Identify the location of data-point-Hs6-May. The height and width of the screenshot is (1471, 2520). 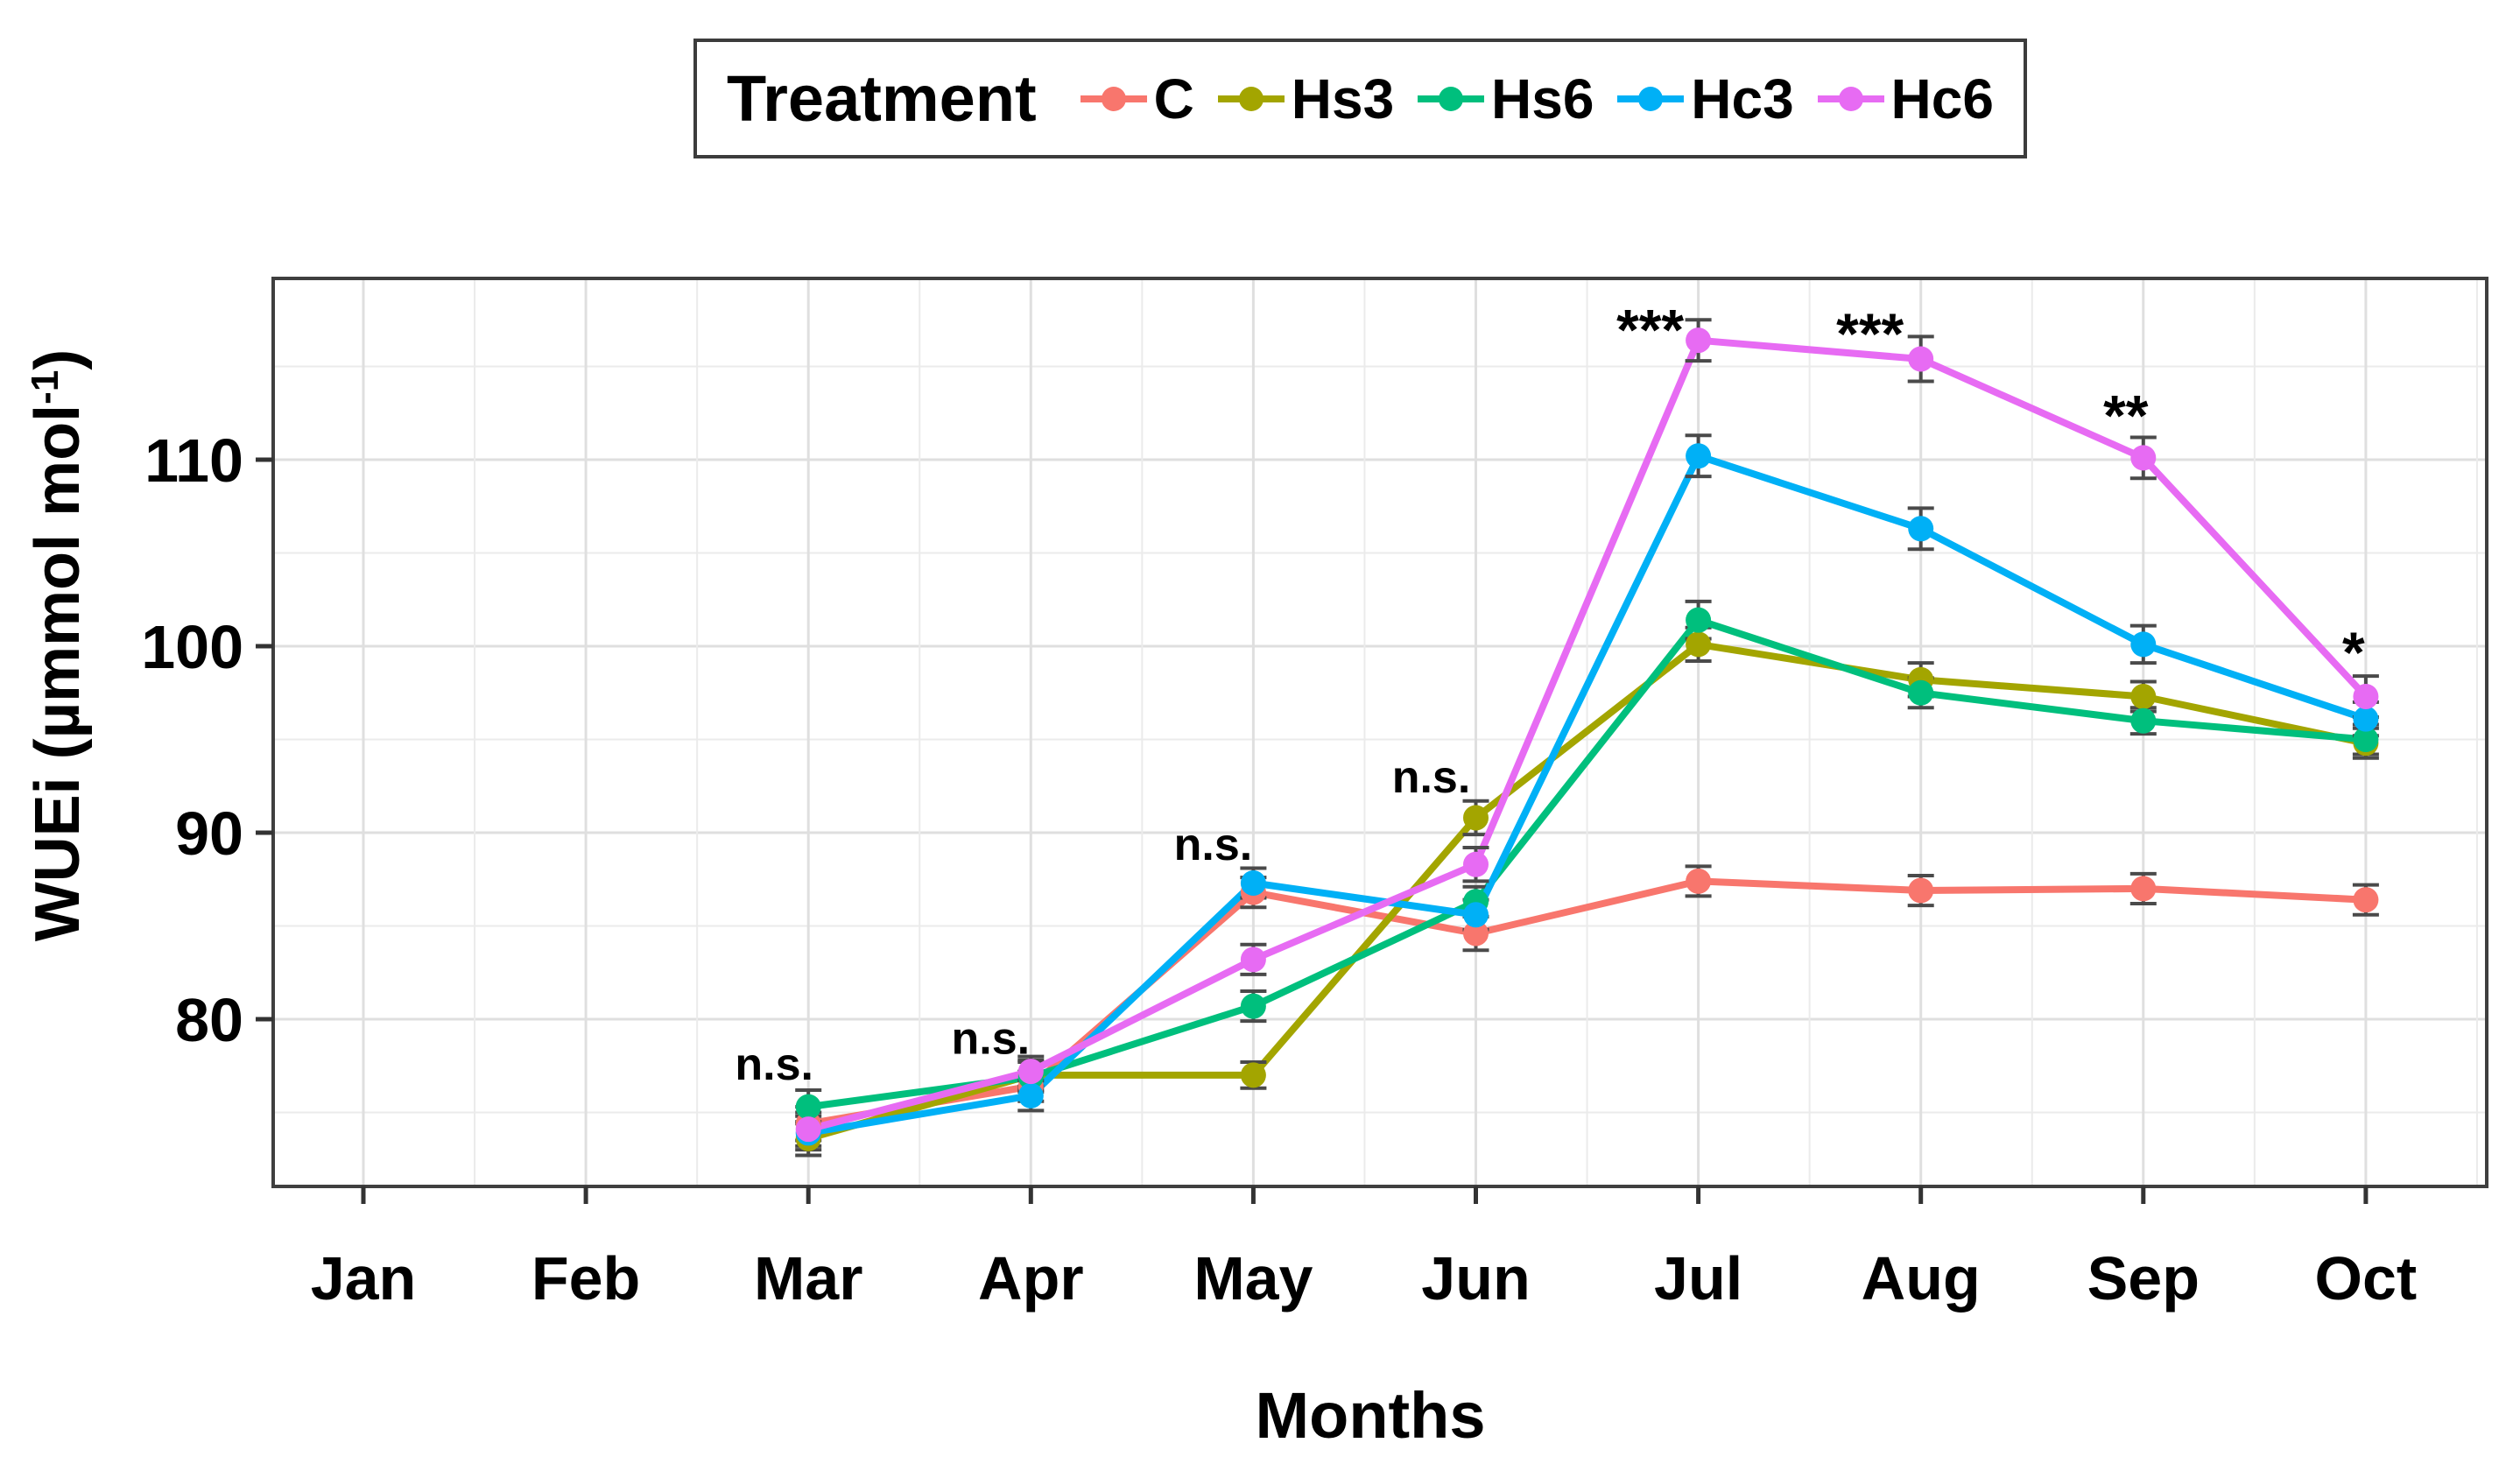
(1253, 1006).